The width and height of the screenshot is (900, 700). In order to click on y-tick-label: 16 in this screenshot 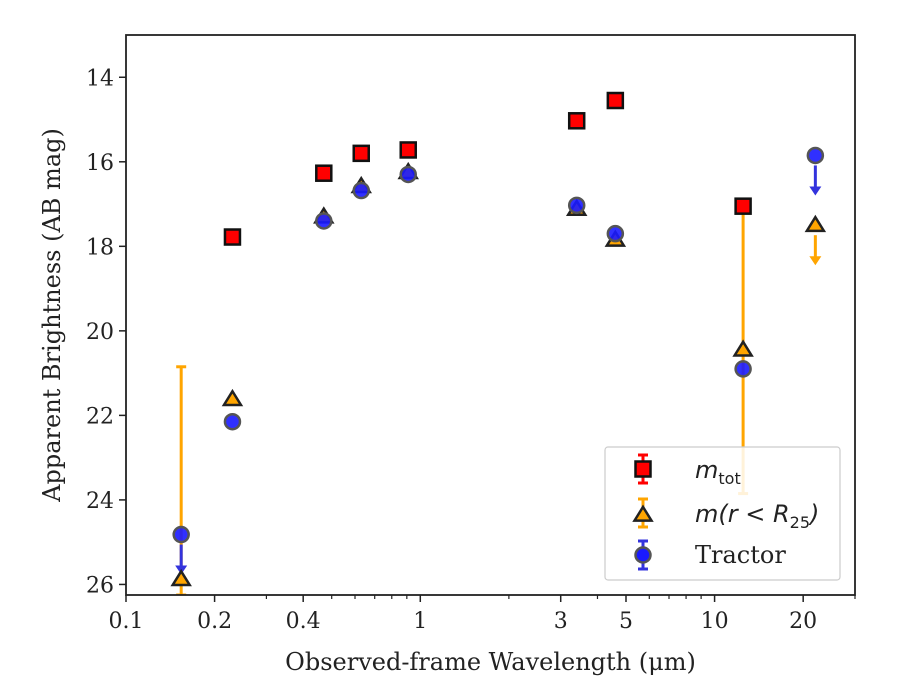, I will do `click(100, 163)`.